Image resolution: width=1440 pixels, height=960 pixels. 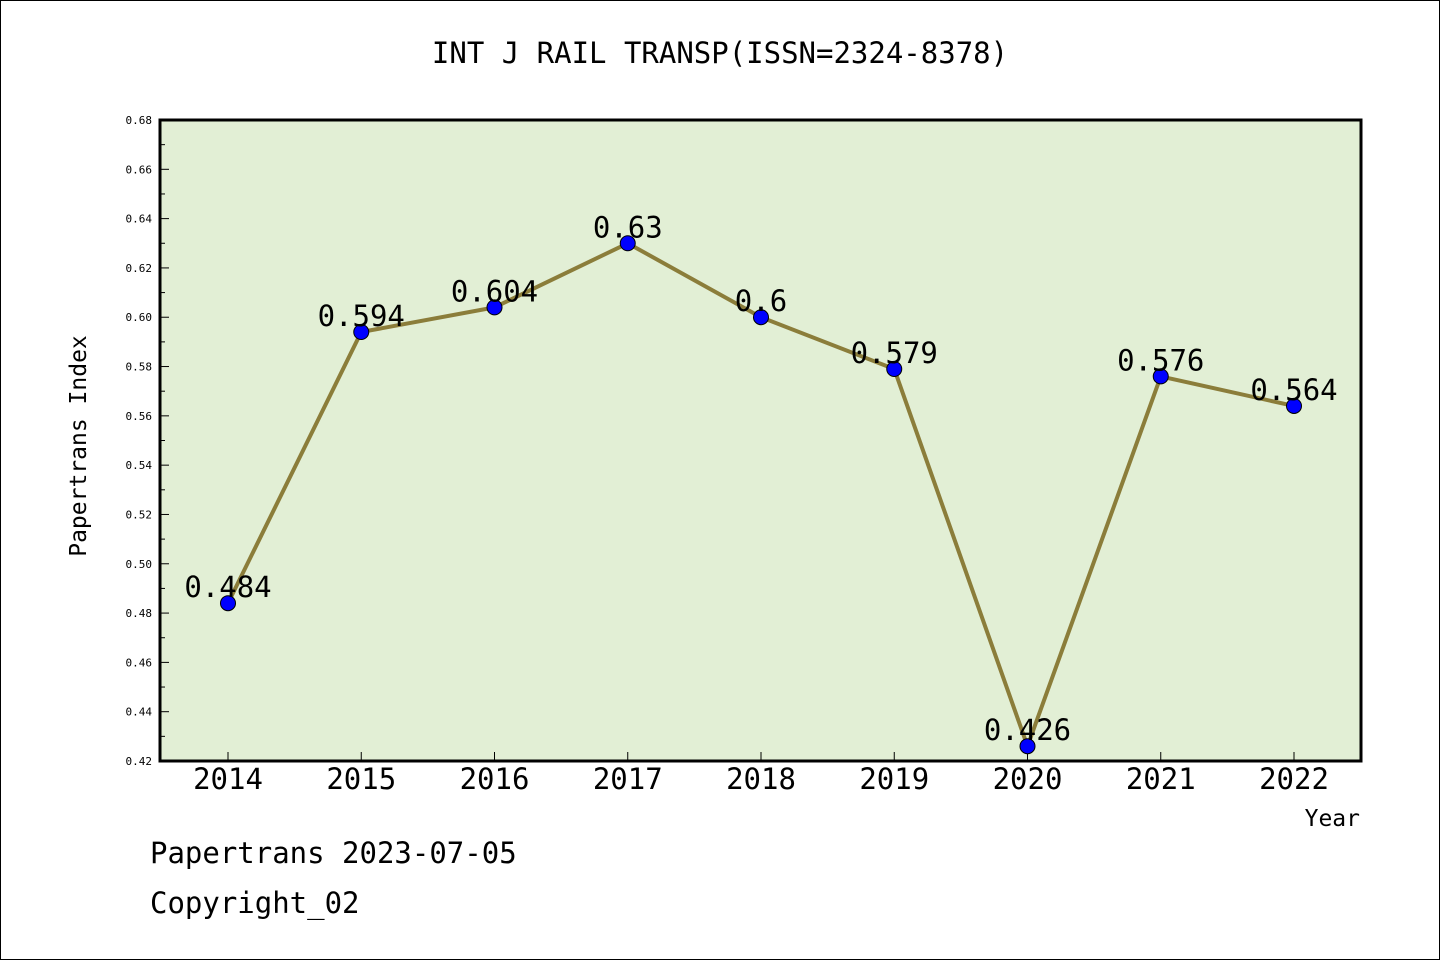 I want to click on data-label: 0.579, so click(x=894, y=353).